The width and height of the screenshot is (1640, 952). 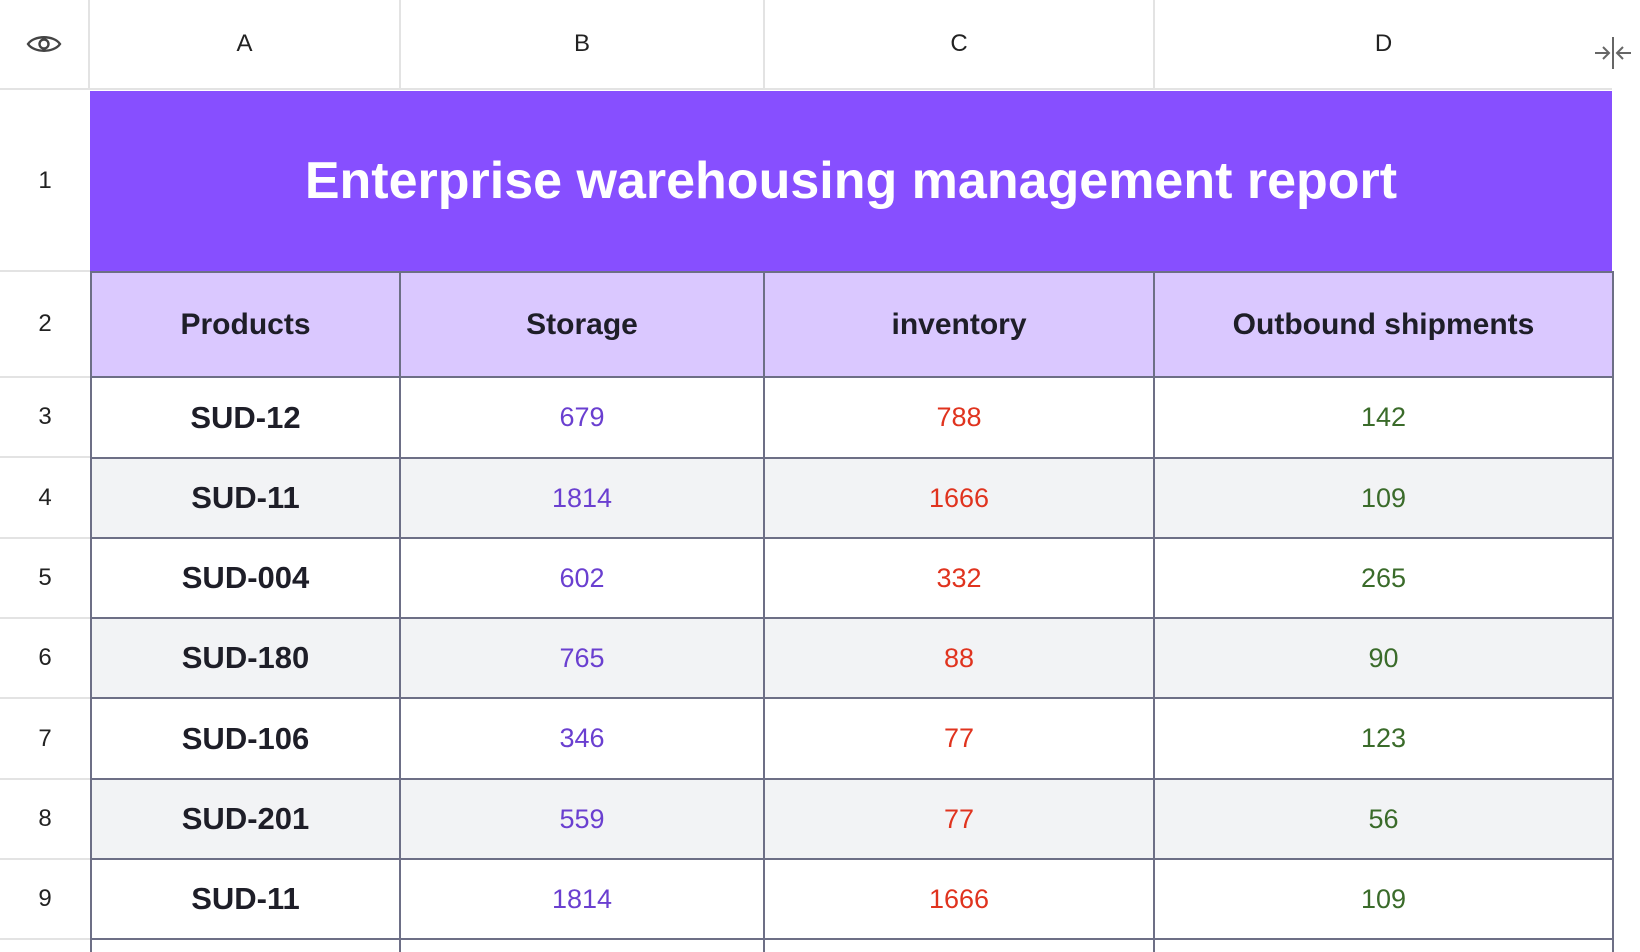 I want to click on row-number: 3, so click(x=45, y=418).